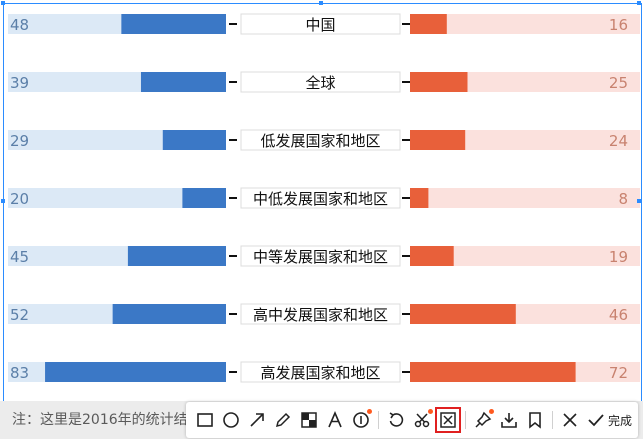  I want to click on right-value-label: 8, so click(623, 199).